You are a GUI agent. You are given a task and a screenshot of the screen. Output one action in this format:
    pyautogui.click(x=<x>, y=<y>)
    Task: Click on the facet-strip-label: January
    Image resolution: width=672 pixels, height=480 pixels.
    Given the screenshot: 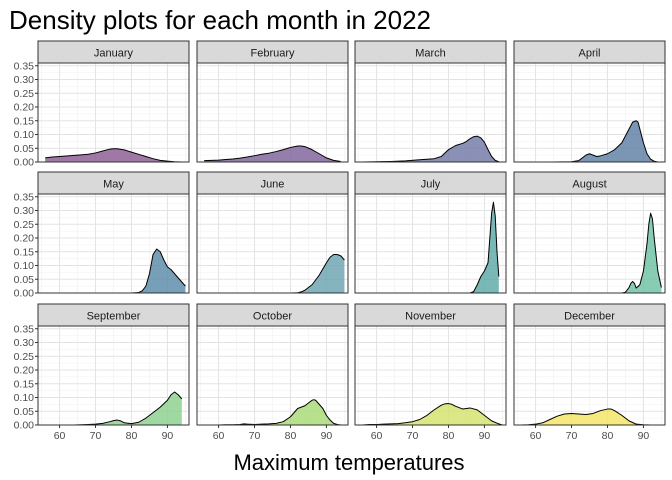 What is the action you would take?
    pyautogui.click(x=114, y=54)
    